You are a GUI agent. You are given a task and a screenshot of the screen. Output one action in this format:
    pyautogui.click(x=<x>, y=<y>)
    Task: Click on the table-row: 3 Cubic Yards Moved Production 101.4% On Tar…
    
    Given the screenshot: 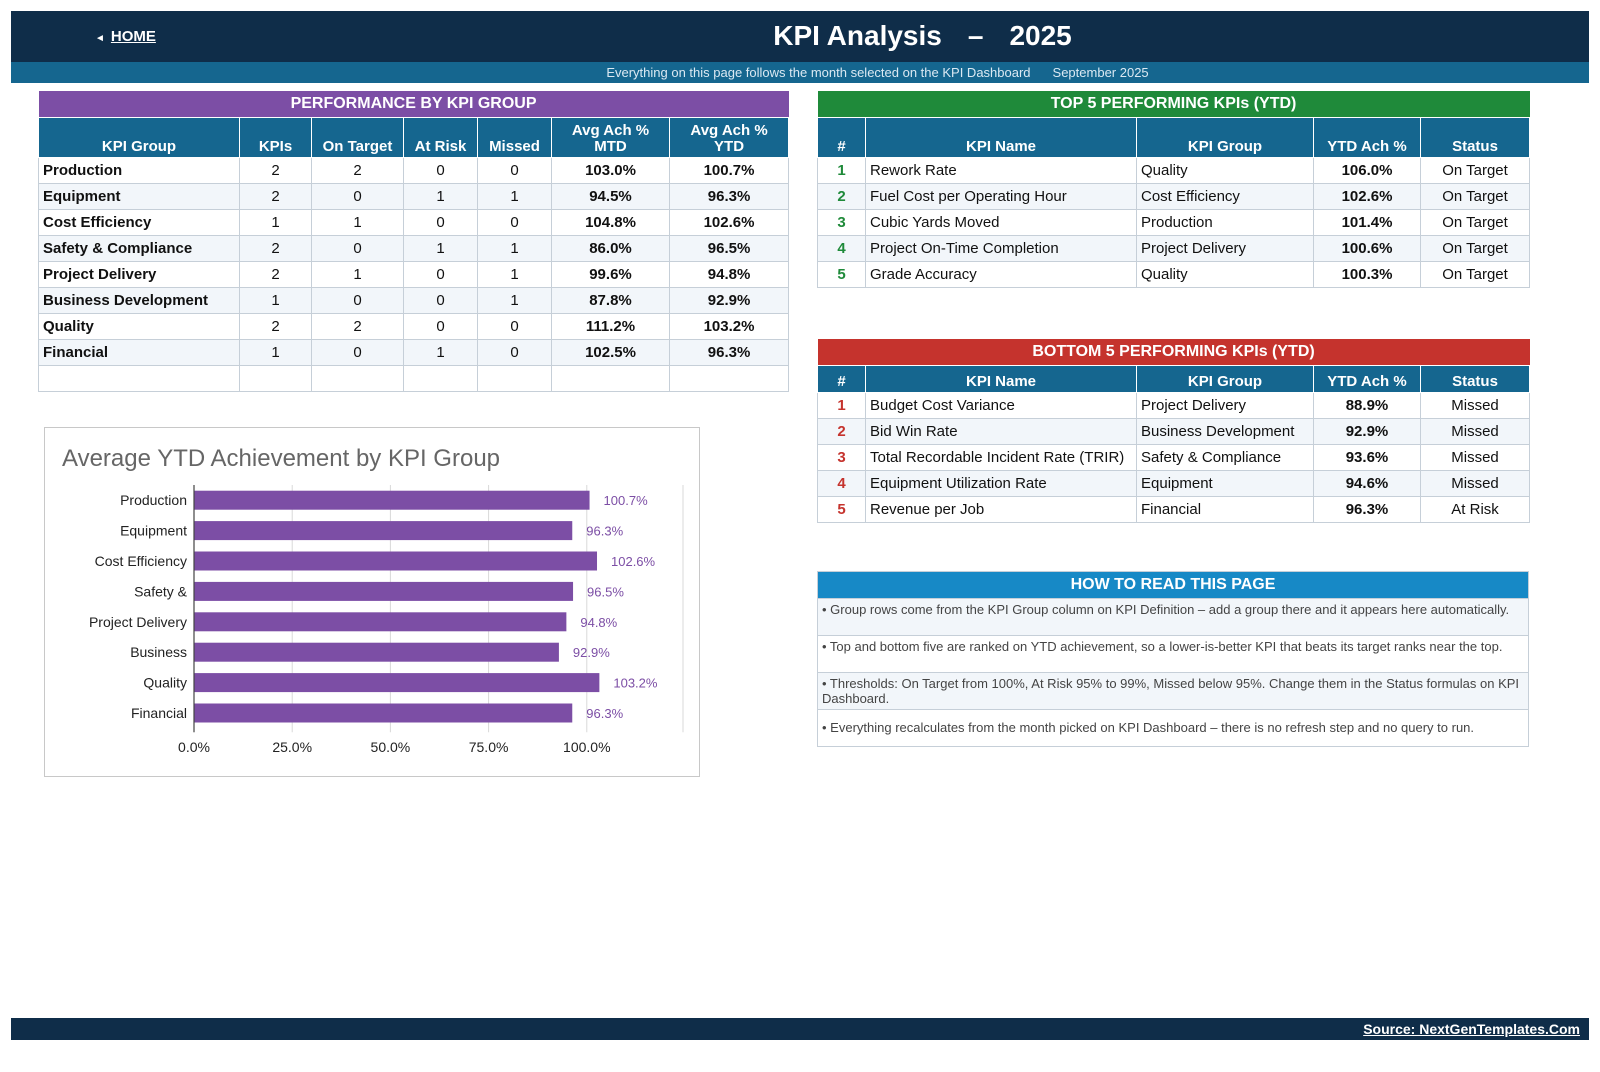 What is the action you would take?
    pyautogui.click(x=1174, y=222)
    